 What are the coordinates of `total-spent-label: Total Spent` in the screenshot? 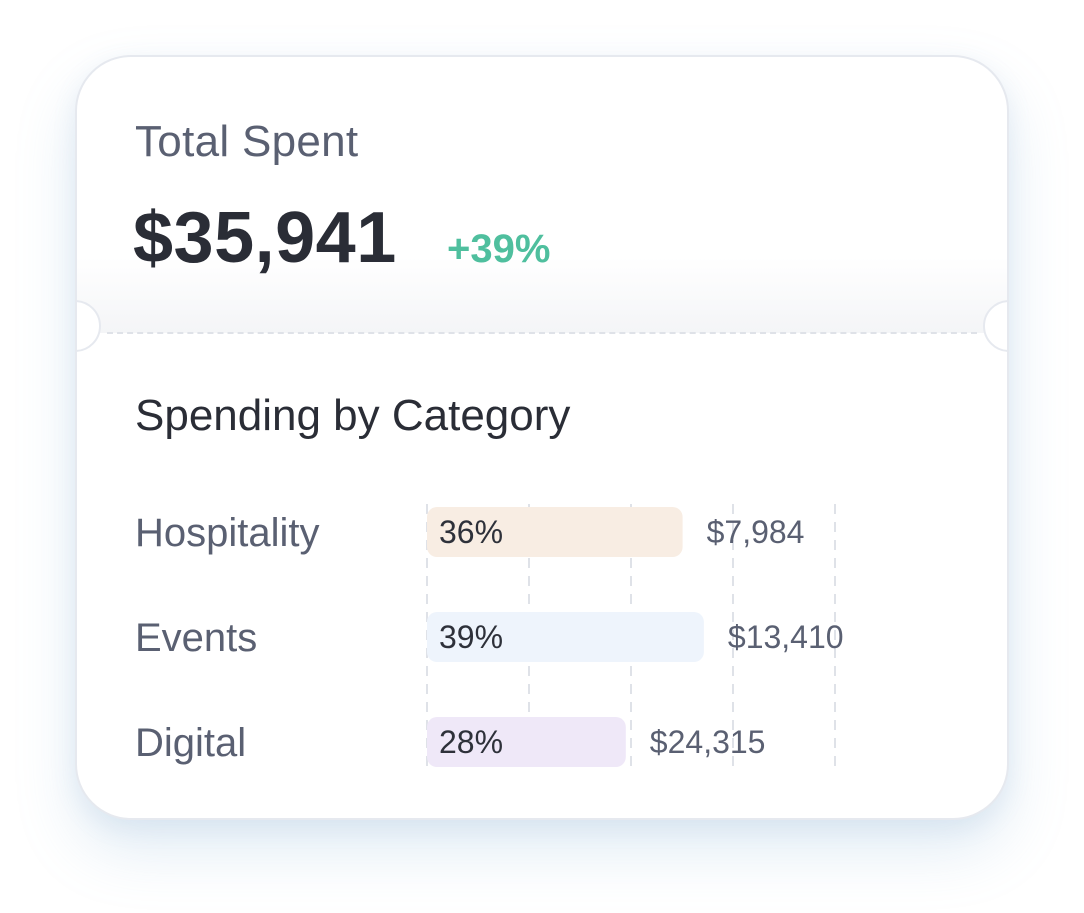 It's located at (247, 141).